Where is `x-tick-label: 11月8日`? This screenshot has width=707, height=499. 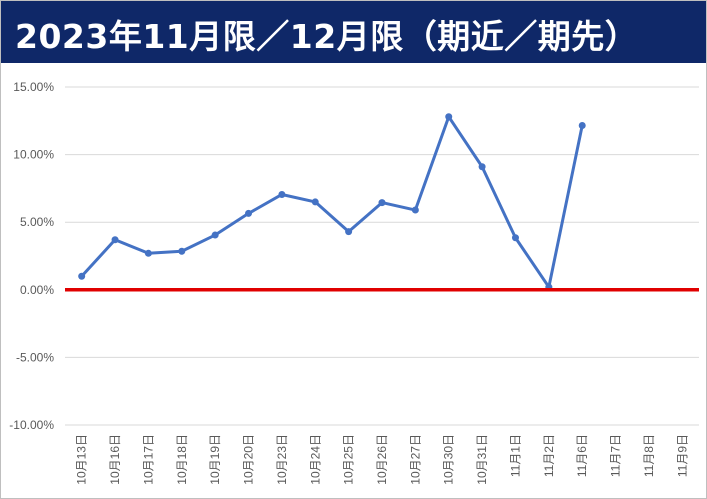
x-tick-label: 11月8日 is located at coordinates (649, 455).